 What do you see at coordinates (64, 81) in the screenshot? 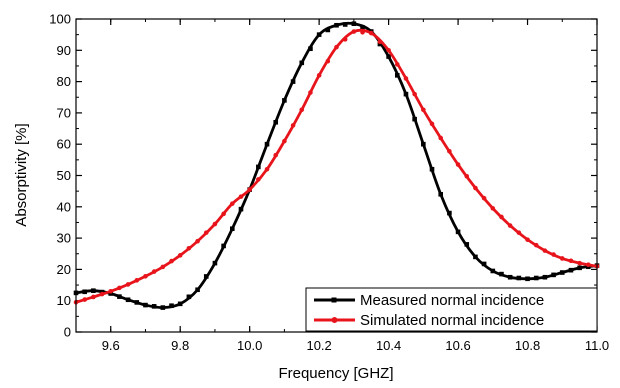
I see `y-tick-label: 80` at bounding box center [64, 81].